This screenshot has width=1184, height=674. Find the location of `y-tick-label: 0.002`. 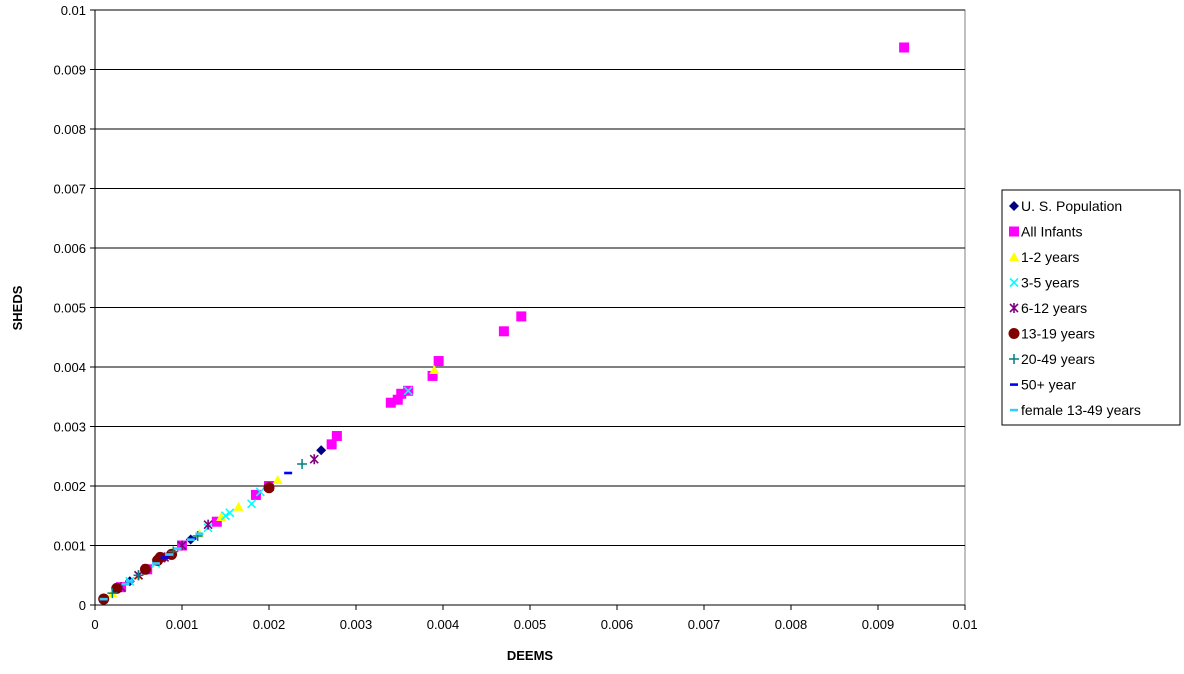

y-tick-label: 0.002 is located at coordinates (69, 486).